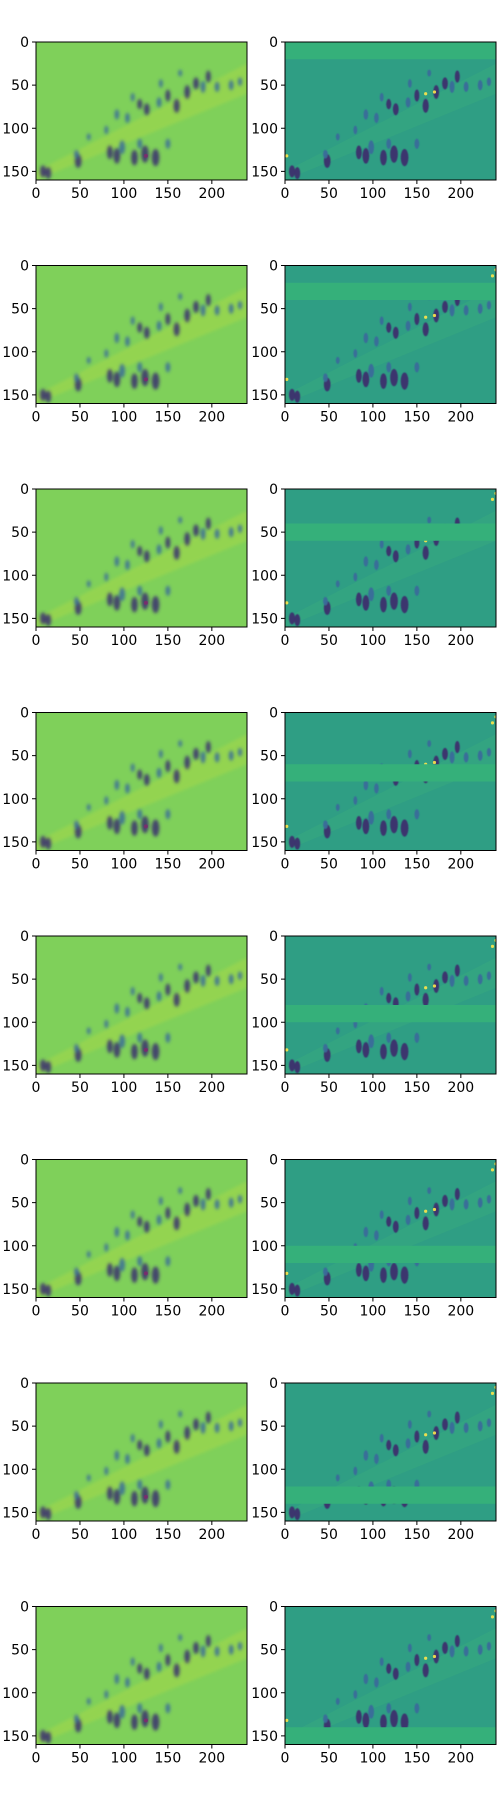  I want to click on x-tick-label: 0, so click(36, 641).